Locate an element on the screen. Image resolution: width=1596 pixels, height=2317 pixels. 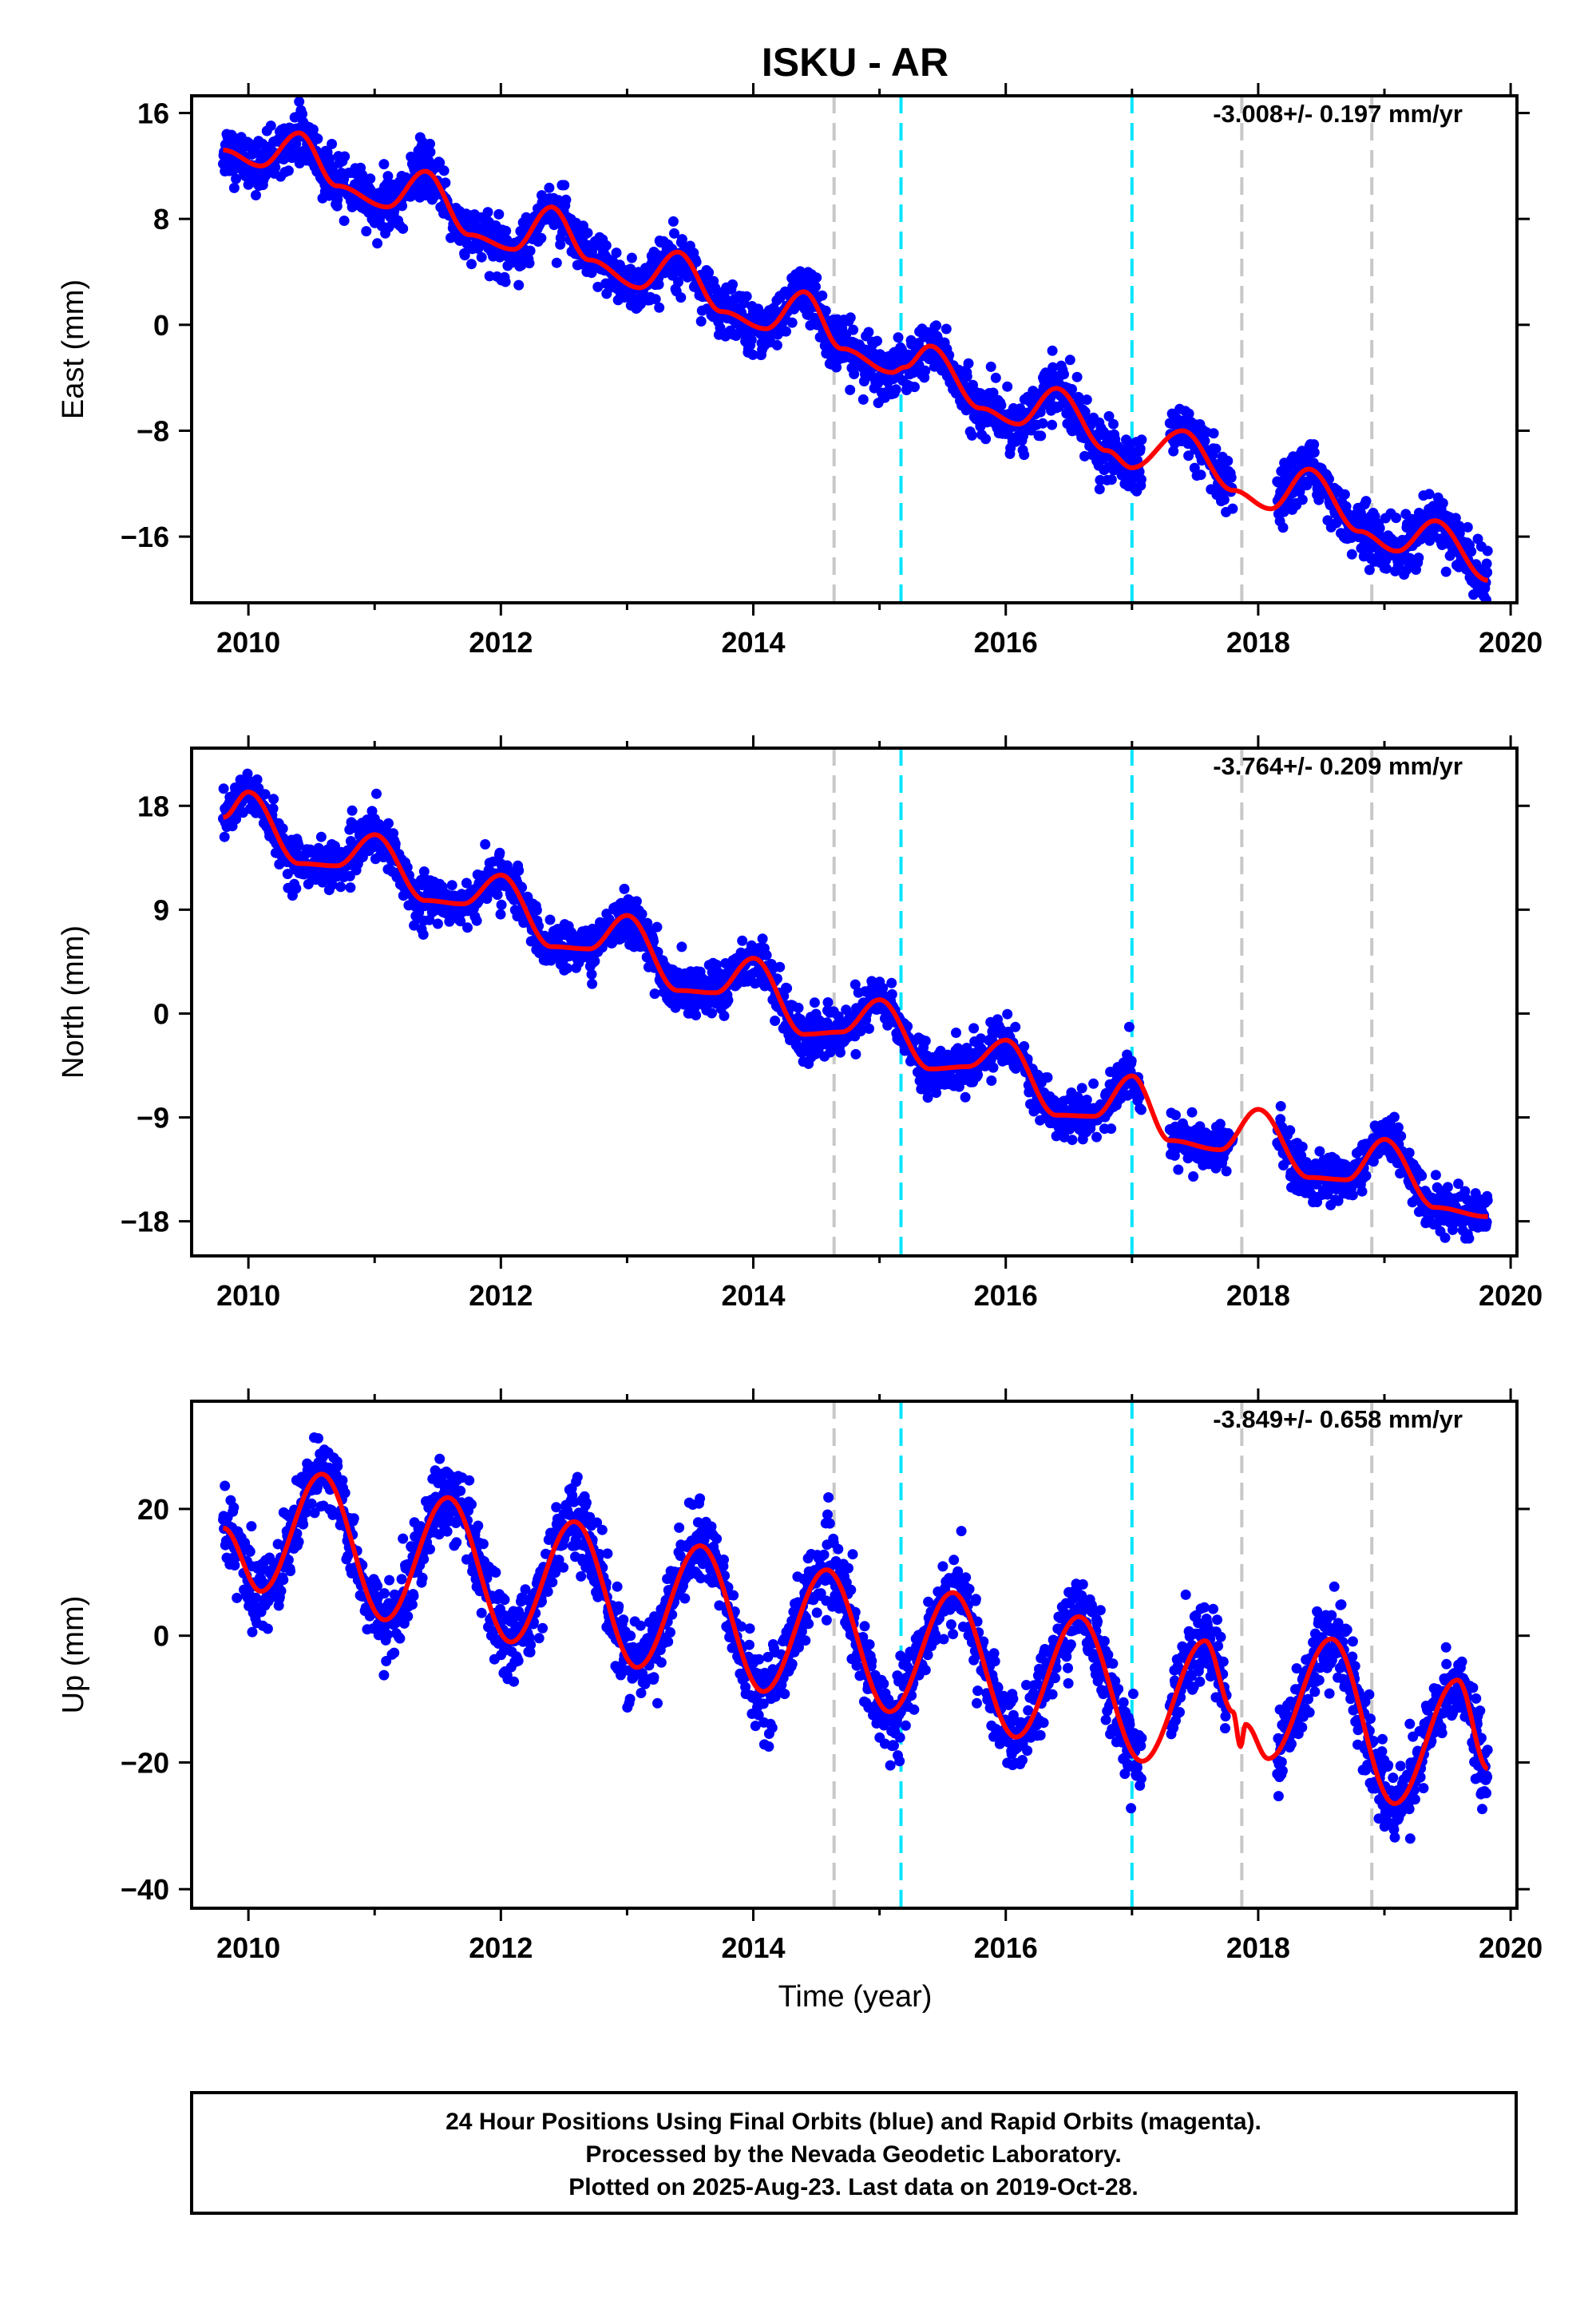
y-tick-label: −18 is located at coordinates (145, 1222).